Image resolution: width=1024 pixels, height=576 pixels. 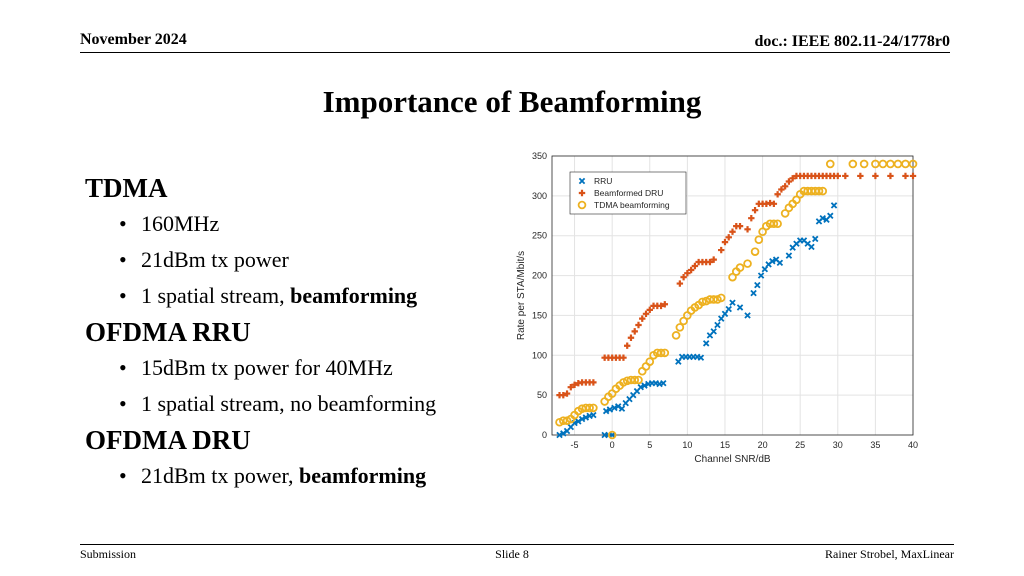 What do you see at coordinates (732, 459) in the screenshot?
I see `x-axis-label: Channel SNR/dB` at bounding box center [732, 459].